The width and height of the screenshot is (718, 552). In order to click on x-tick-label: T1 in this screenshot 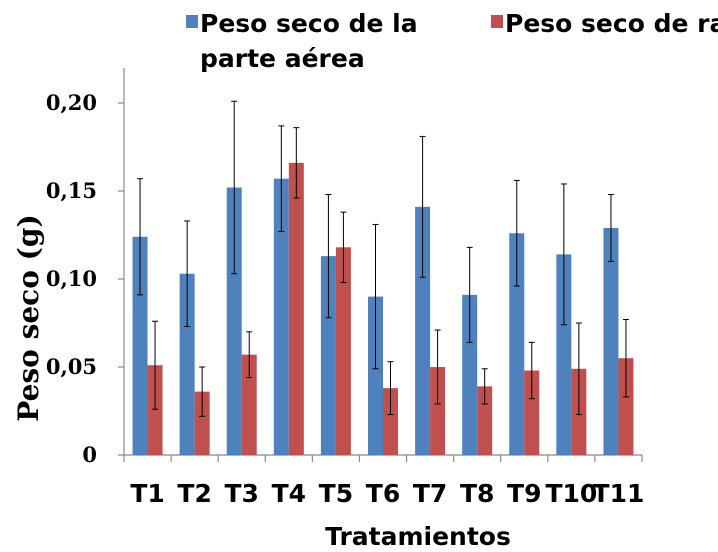, I will do `click(147, 493)`.